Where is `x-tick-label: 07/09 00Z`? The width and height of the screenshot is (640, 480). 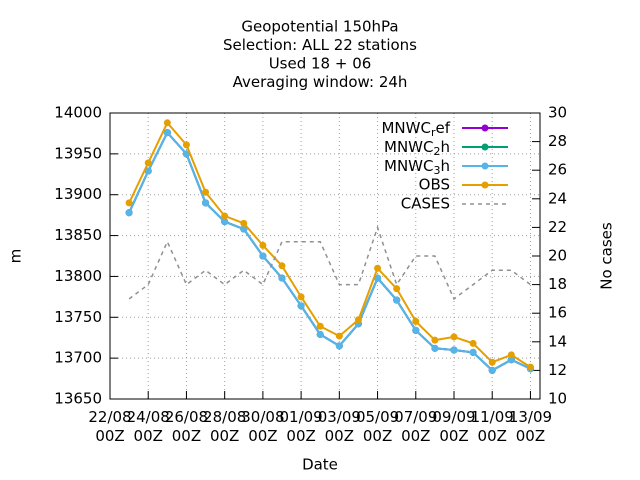 x-tick-label: 07/09 00Z is located at coordinates (415, 426).